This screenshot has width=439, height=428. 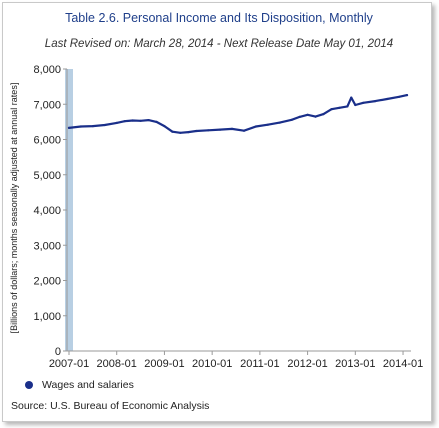 I want to click on x-tick-label: 2012-01, so click(x=307, y=364).